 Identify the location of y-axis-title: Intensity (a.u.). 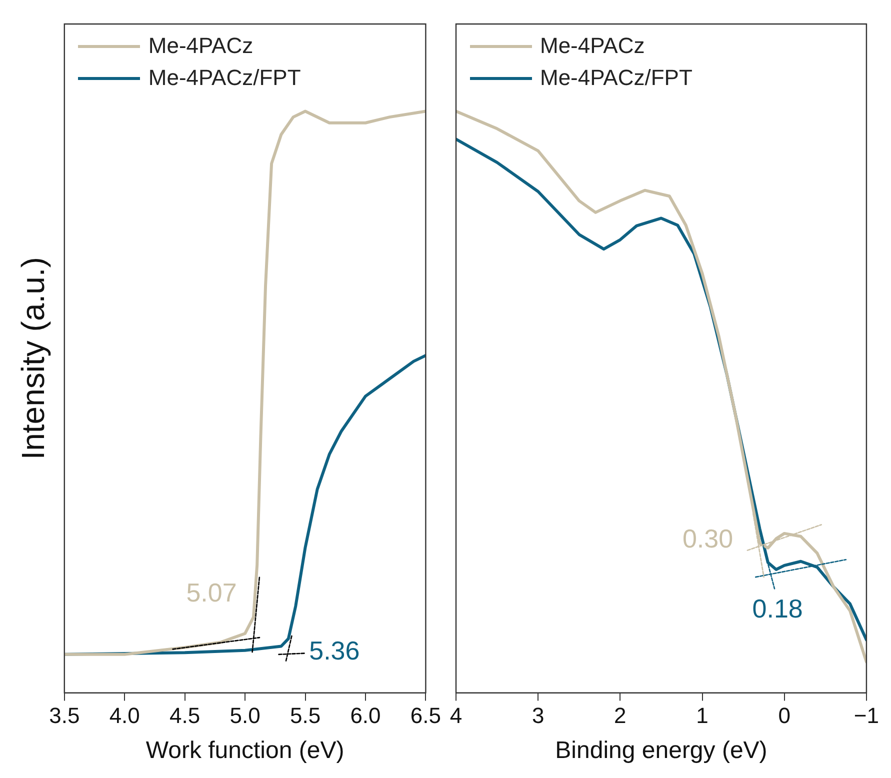
(33, 358).